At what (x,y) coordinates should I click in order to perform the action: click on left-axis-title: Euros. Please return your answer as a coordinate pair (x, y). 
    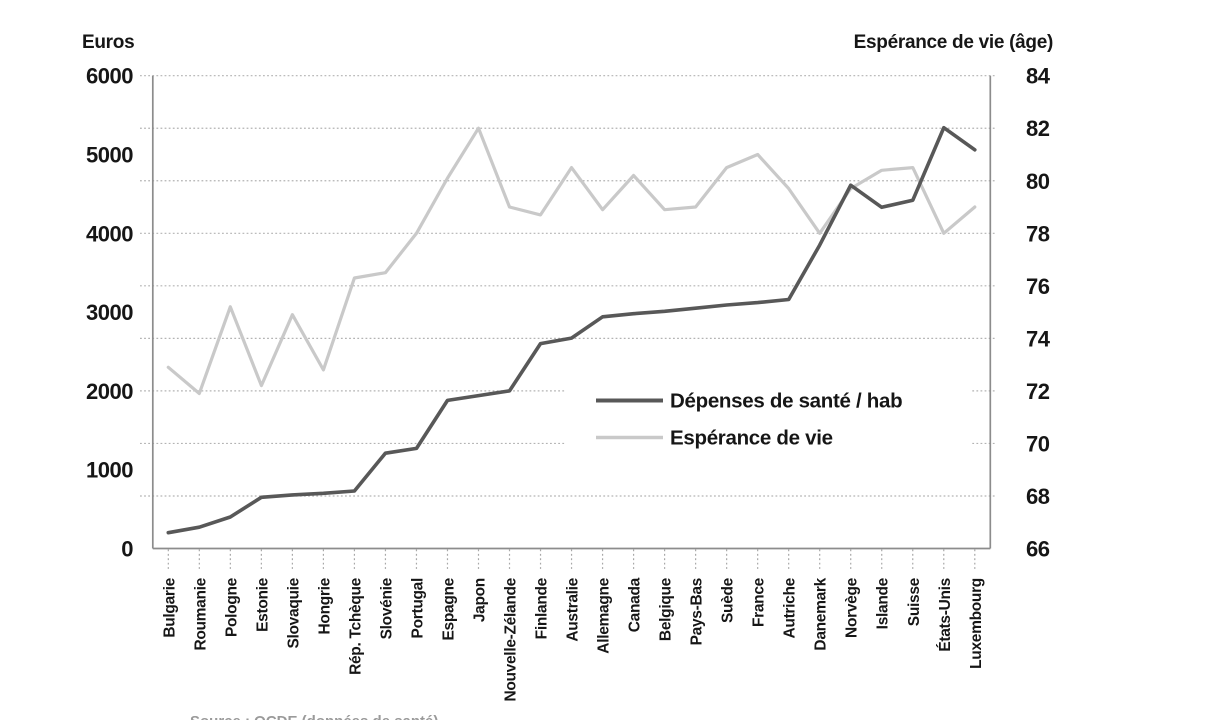
    Looking at the image, I should click on (108, 42).